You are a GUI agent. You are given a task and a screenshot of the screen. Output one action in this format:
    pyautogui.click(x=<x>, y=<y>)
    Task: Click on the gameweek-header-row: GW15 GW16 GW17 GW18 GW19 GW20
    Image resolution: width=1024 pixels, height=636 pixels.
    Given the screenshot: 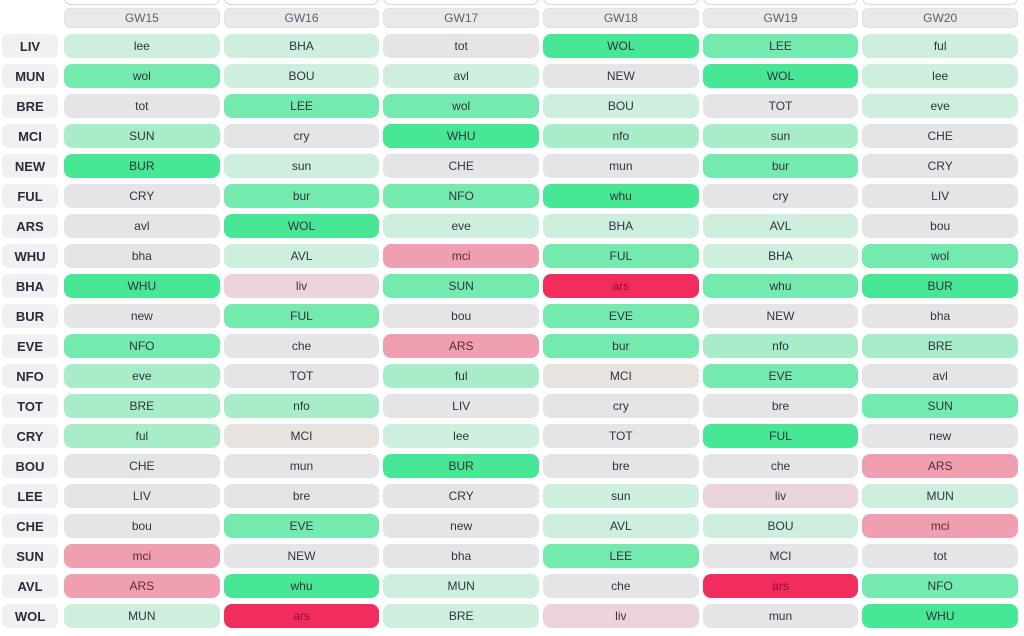 What is the action you would take?
    pyautogui.click(x=509, y=18)
    